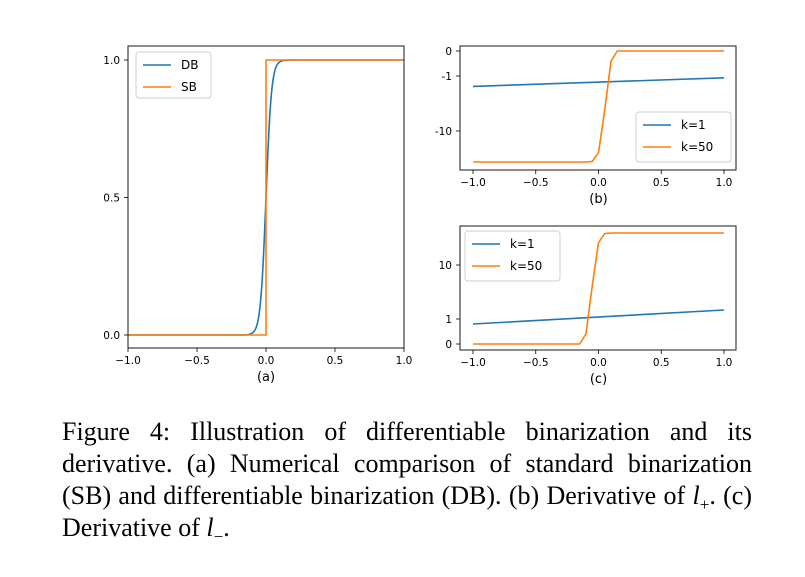 The image size is (805, 577). Describe the element at coordinates (266, 377) in the screenshot. I see `panel-subtitle-a: (a)` at that location.